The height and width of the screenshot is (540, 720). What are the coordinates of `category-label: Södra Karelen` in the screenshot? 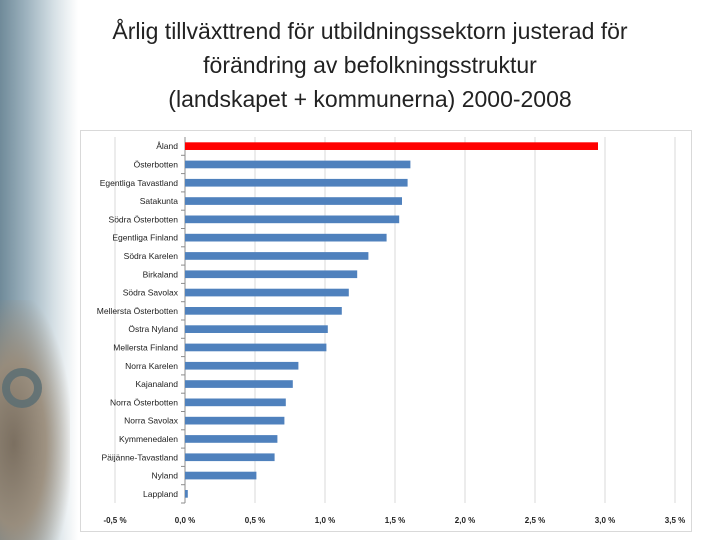 It's located at (151, 256).